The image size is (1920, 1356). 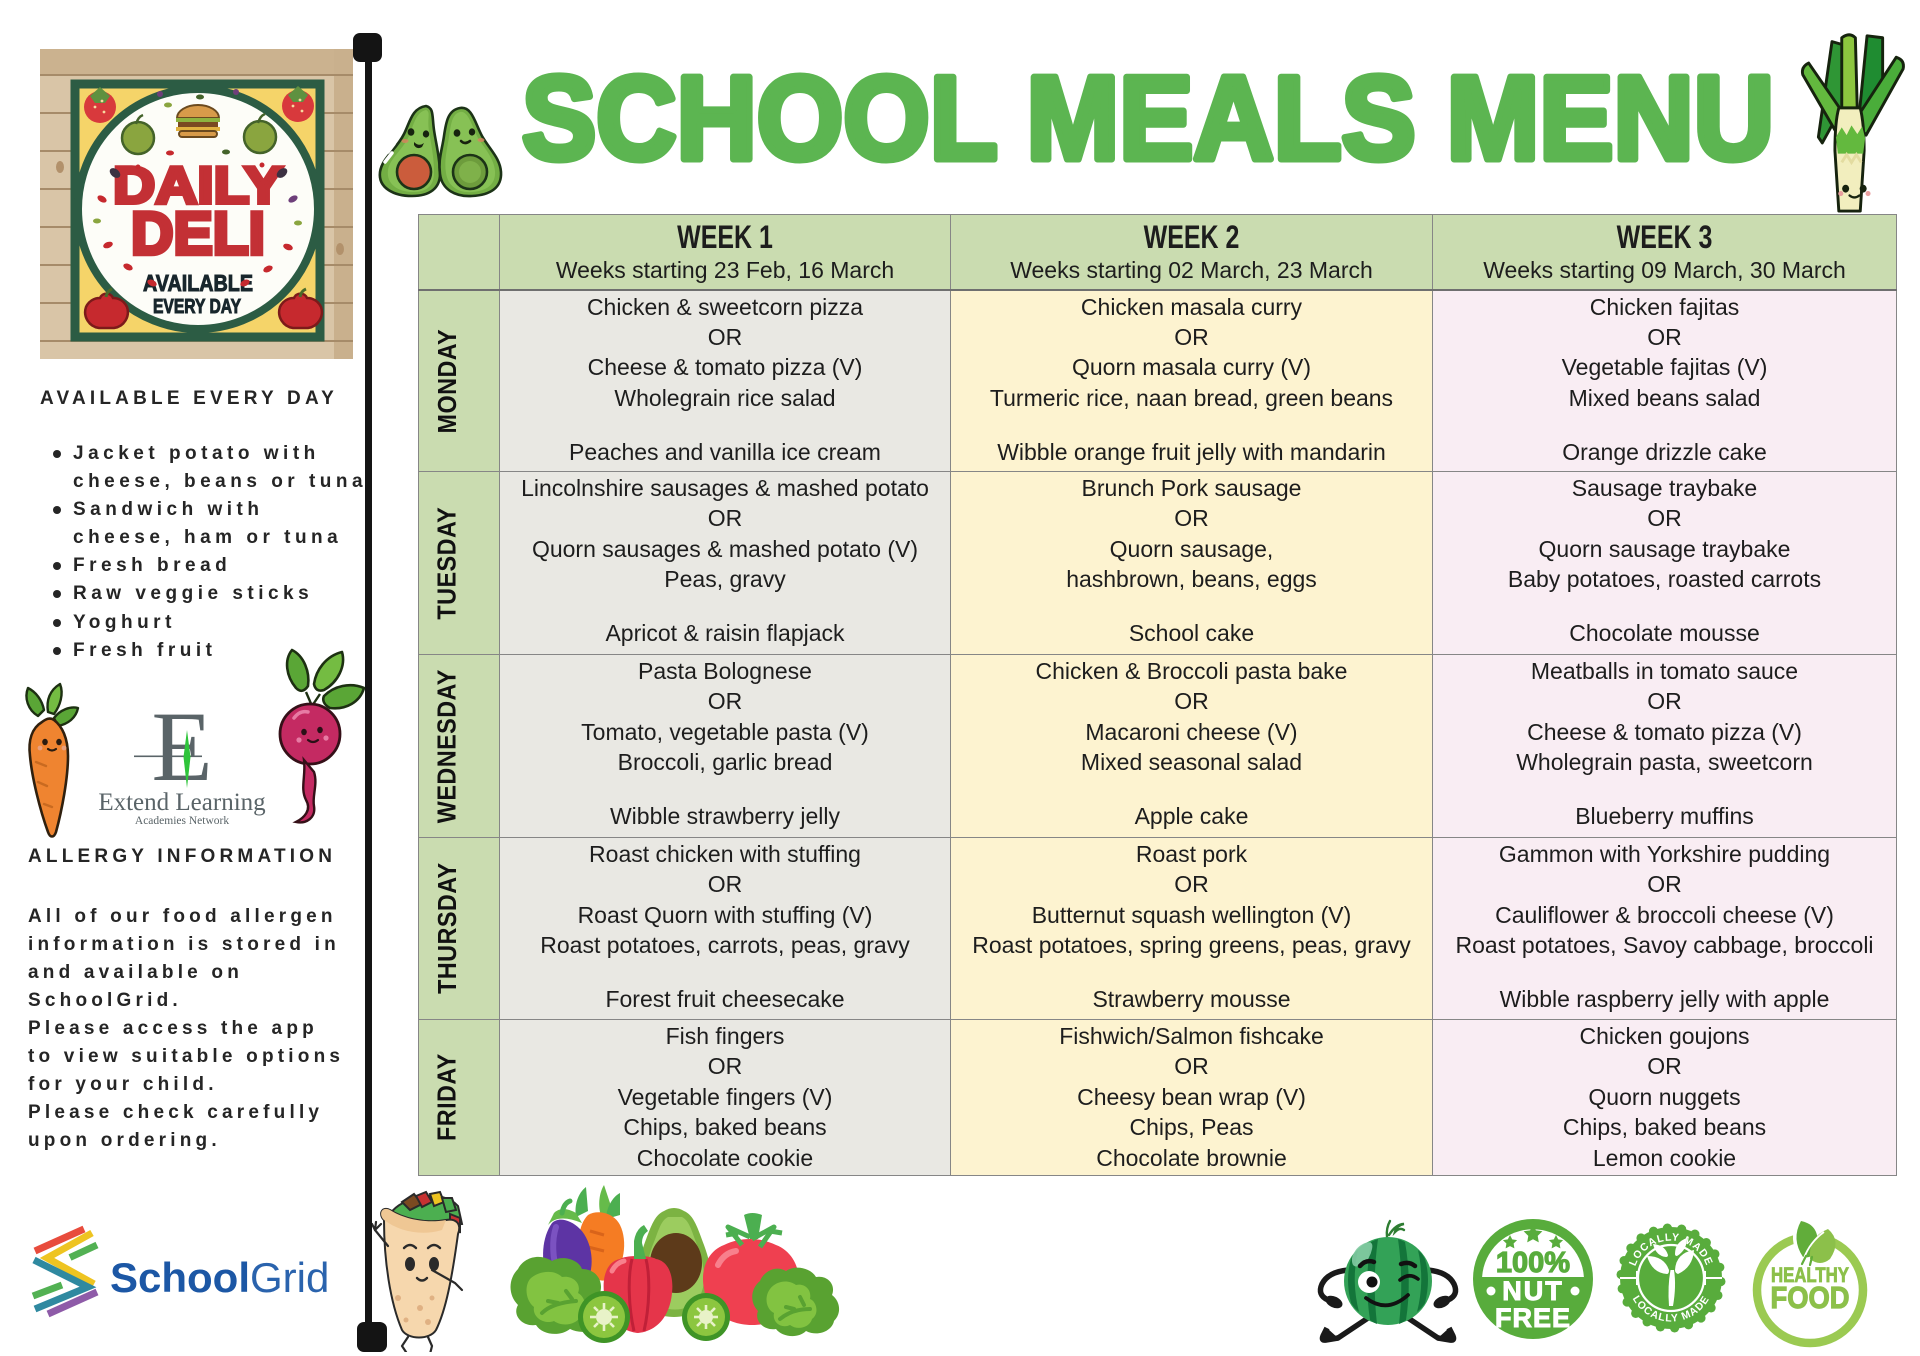 What do you see at coordinates (198, 233) in the screenshot?
I see `svg-text: DELI` at bounding box center [198, 233].